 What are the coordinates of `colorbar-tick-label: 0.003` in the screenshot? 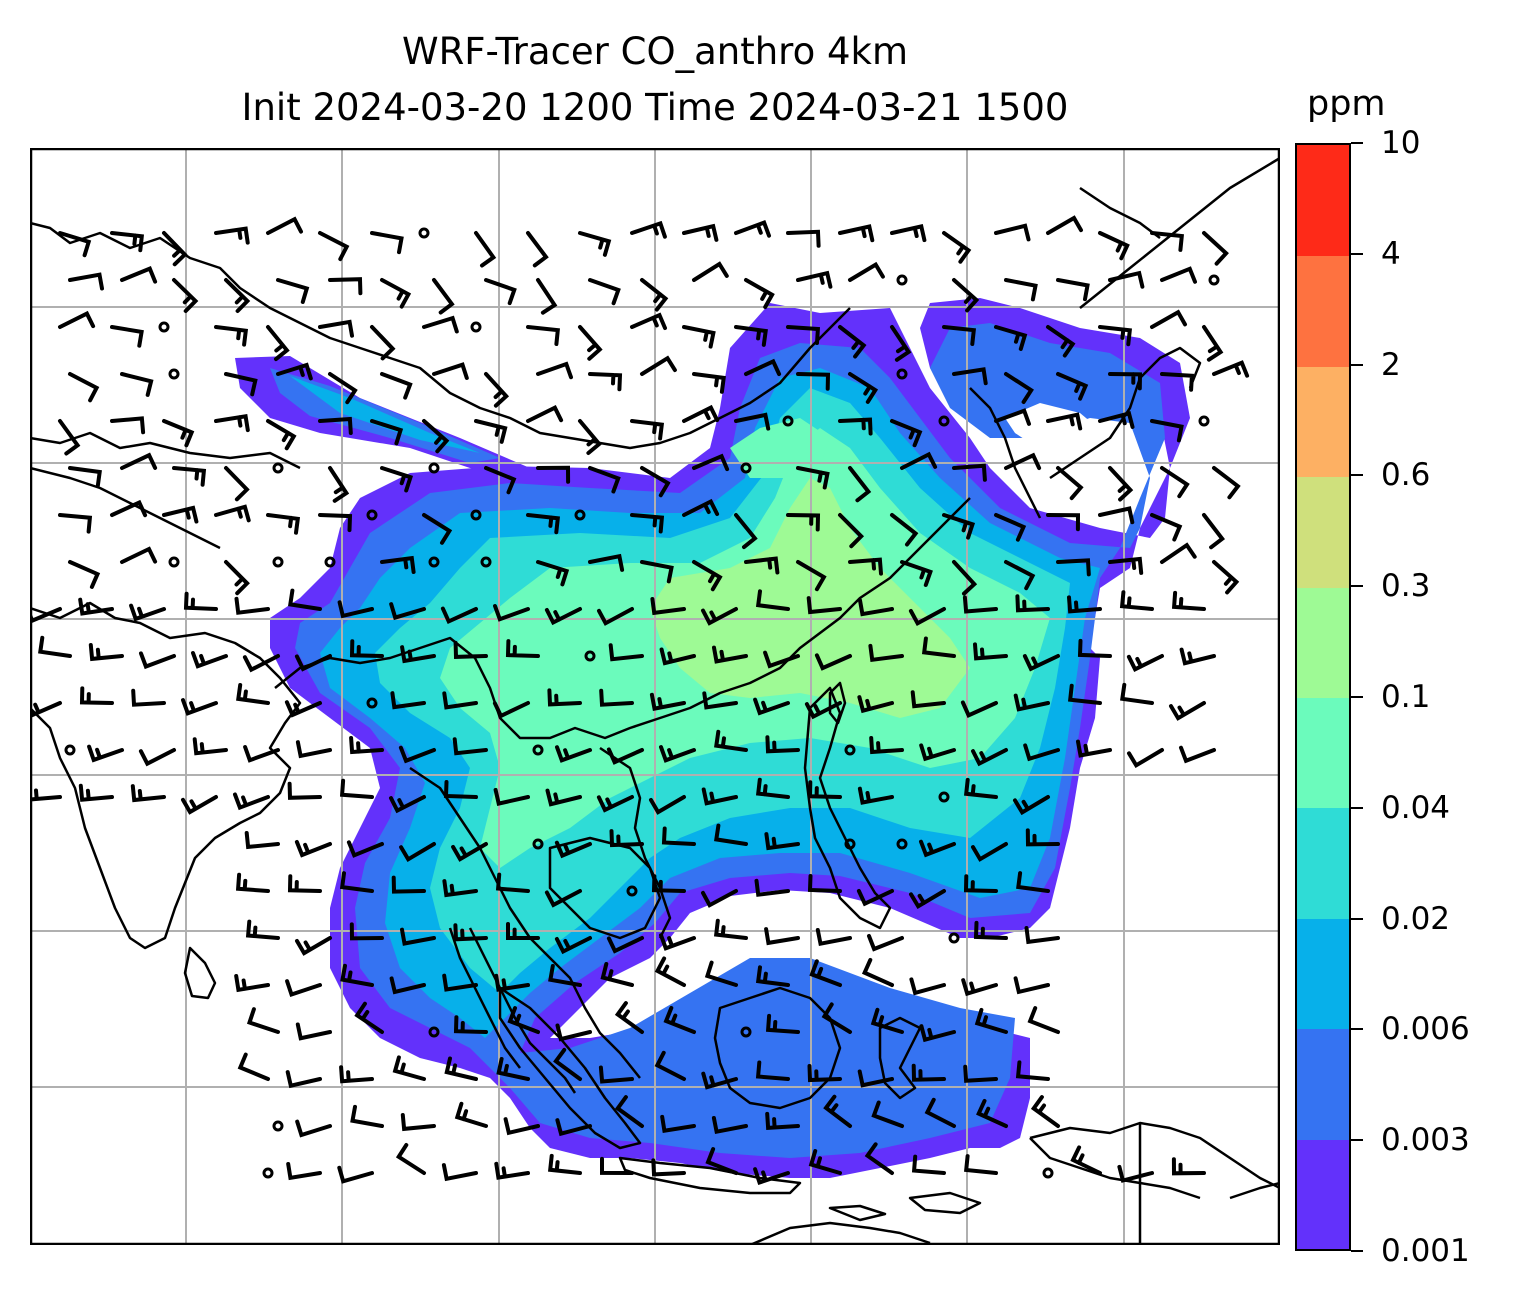 It's located at (1425, 1140).